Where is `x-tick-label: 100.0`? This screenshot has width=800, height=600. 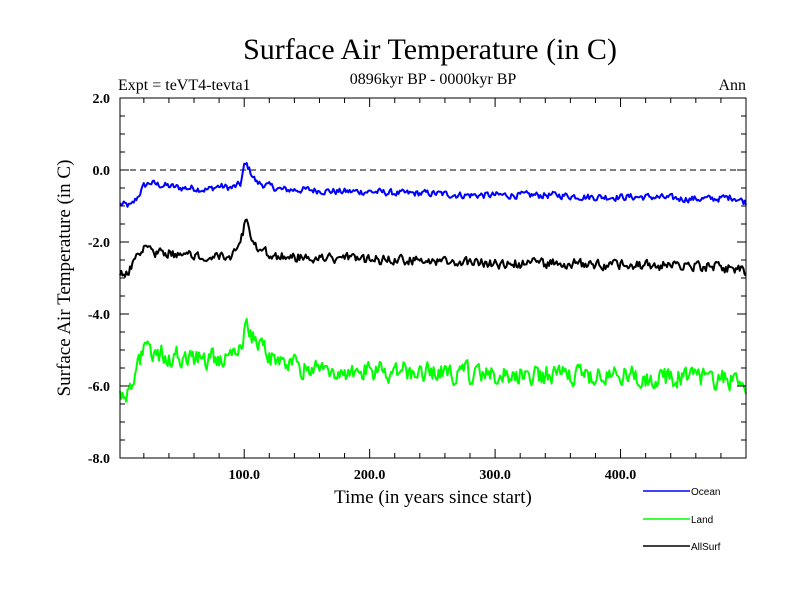
x-tick-label: 100.0 is located at coordinates (244, 475).